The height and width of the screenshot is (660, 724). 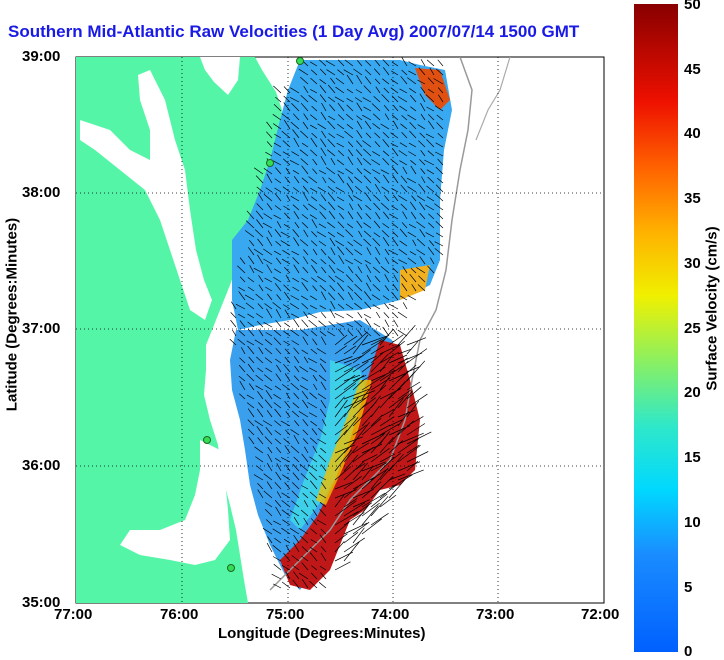 I want to click on colorbar-tick: 50, so click(x=692, y=6).